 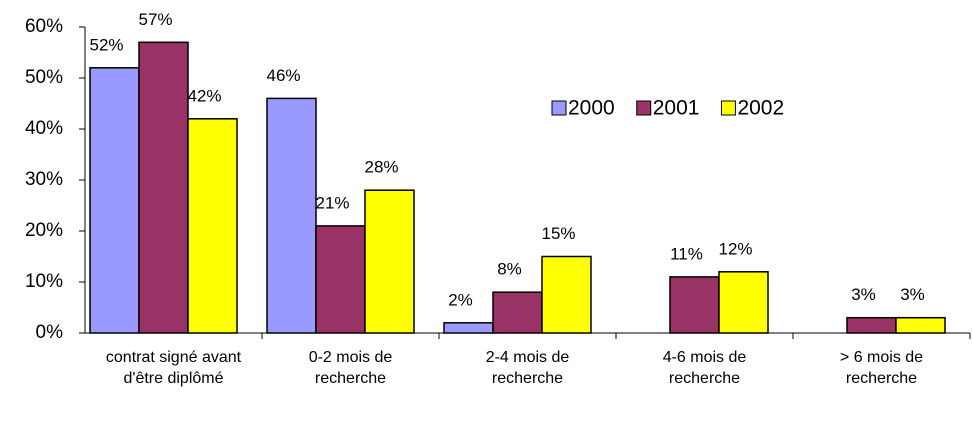 I want to click on data-label: 57%, so click(x=155, y=19).